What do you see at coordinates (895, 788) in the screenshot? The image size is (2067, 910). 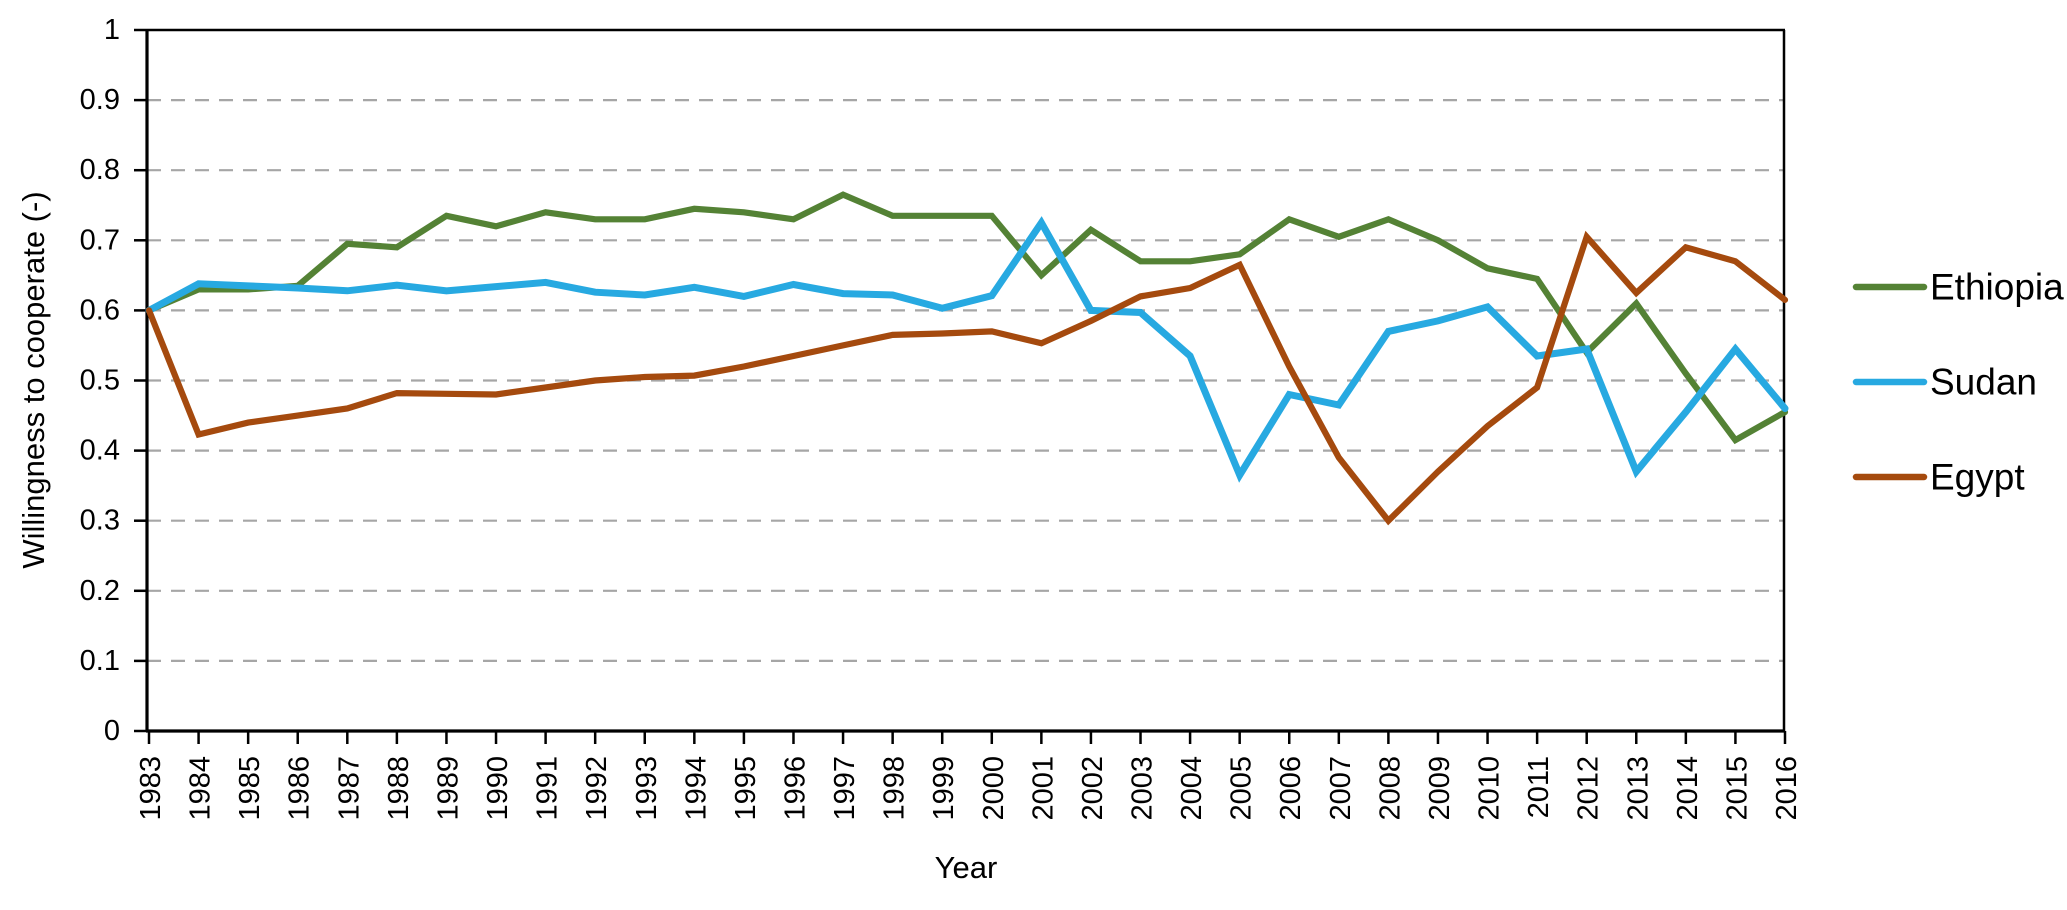 I see `x-tick-label: 1998` at bounding box center [895, 788].